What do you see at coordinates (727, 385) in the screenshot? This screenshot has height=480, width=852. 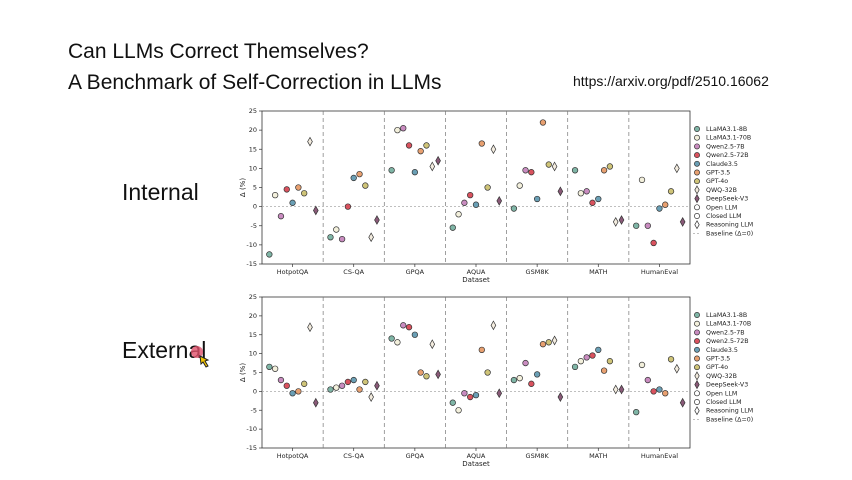 I see `legend-label: DeepSeek-V3` at bounding box center [727, 385].